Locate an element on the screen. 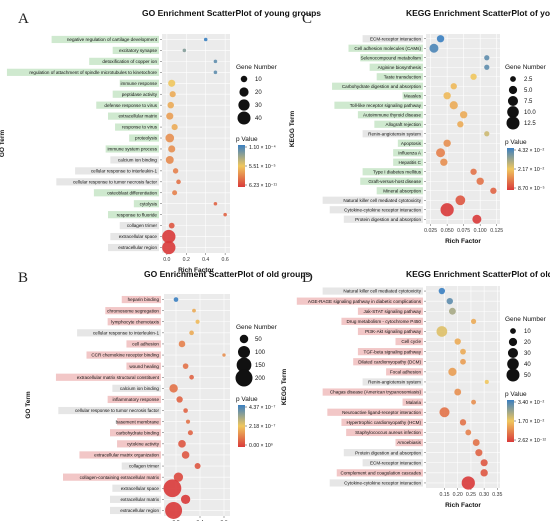 Image resolution: width=550 pixels, height=521 pixels. panel-letter: C is located at coordinates (307, 19).